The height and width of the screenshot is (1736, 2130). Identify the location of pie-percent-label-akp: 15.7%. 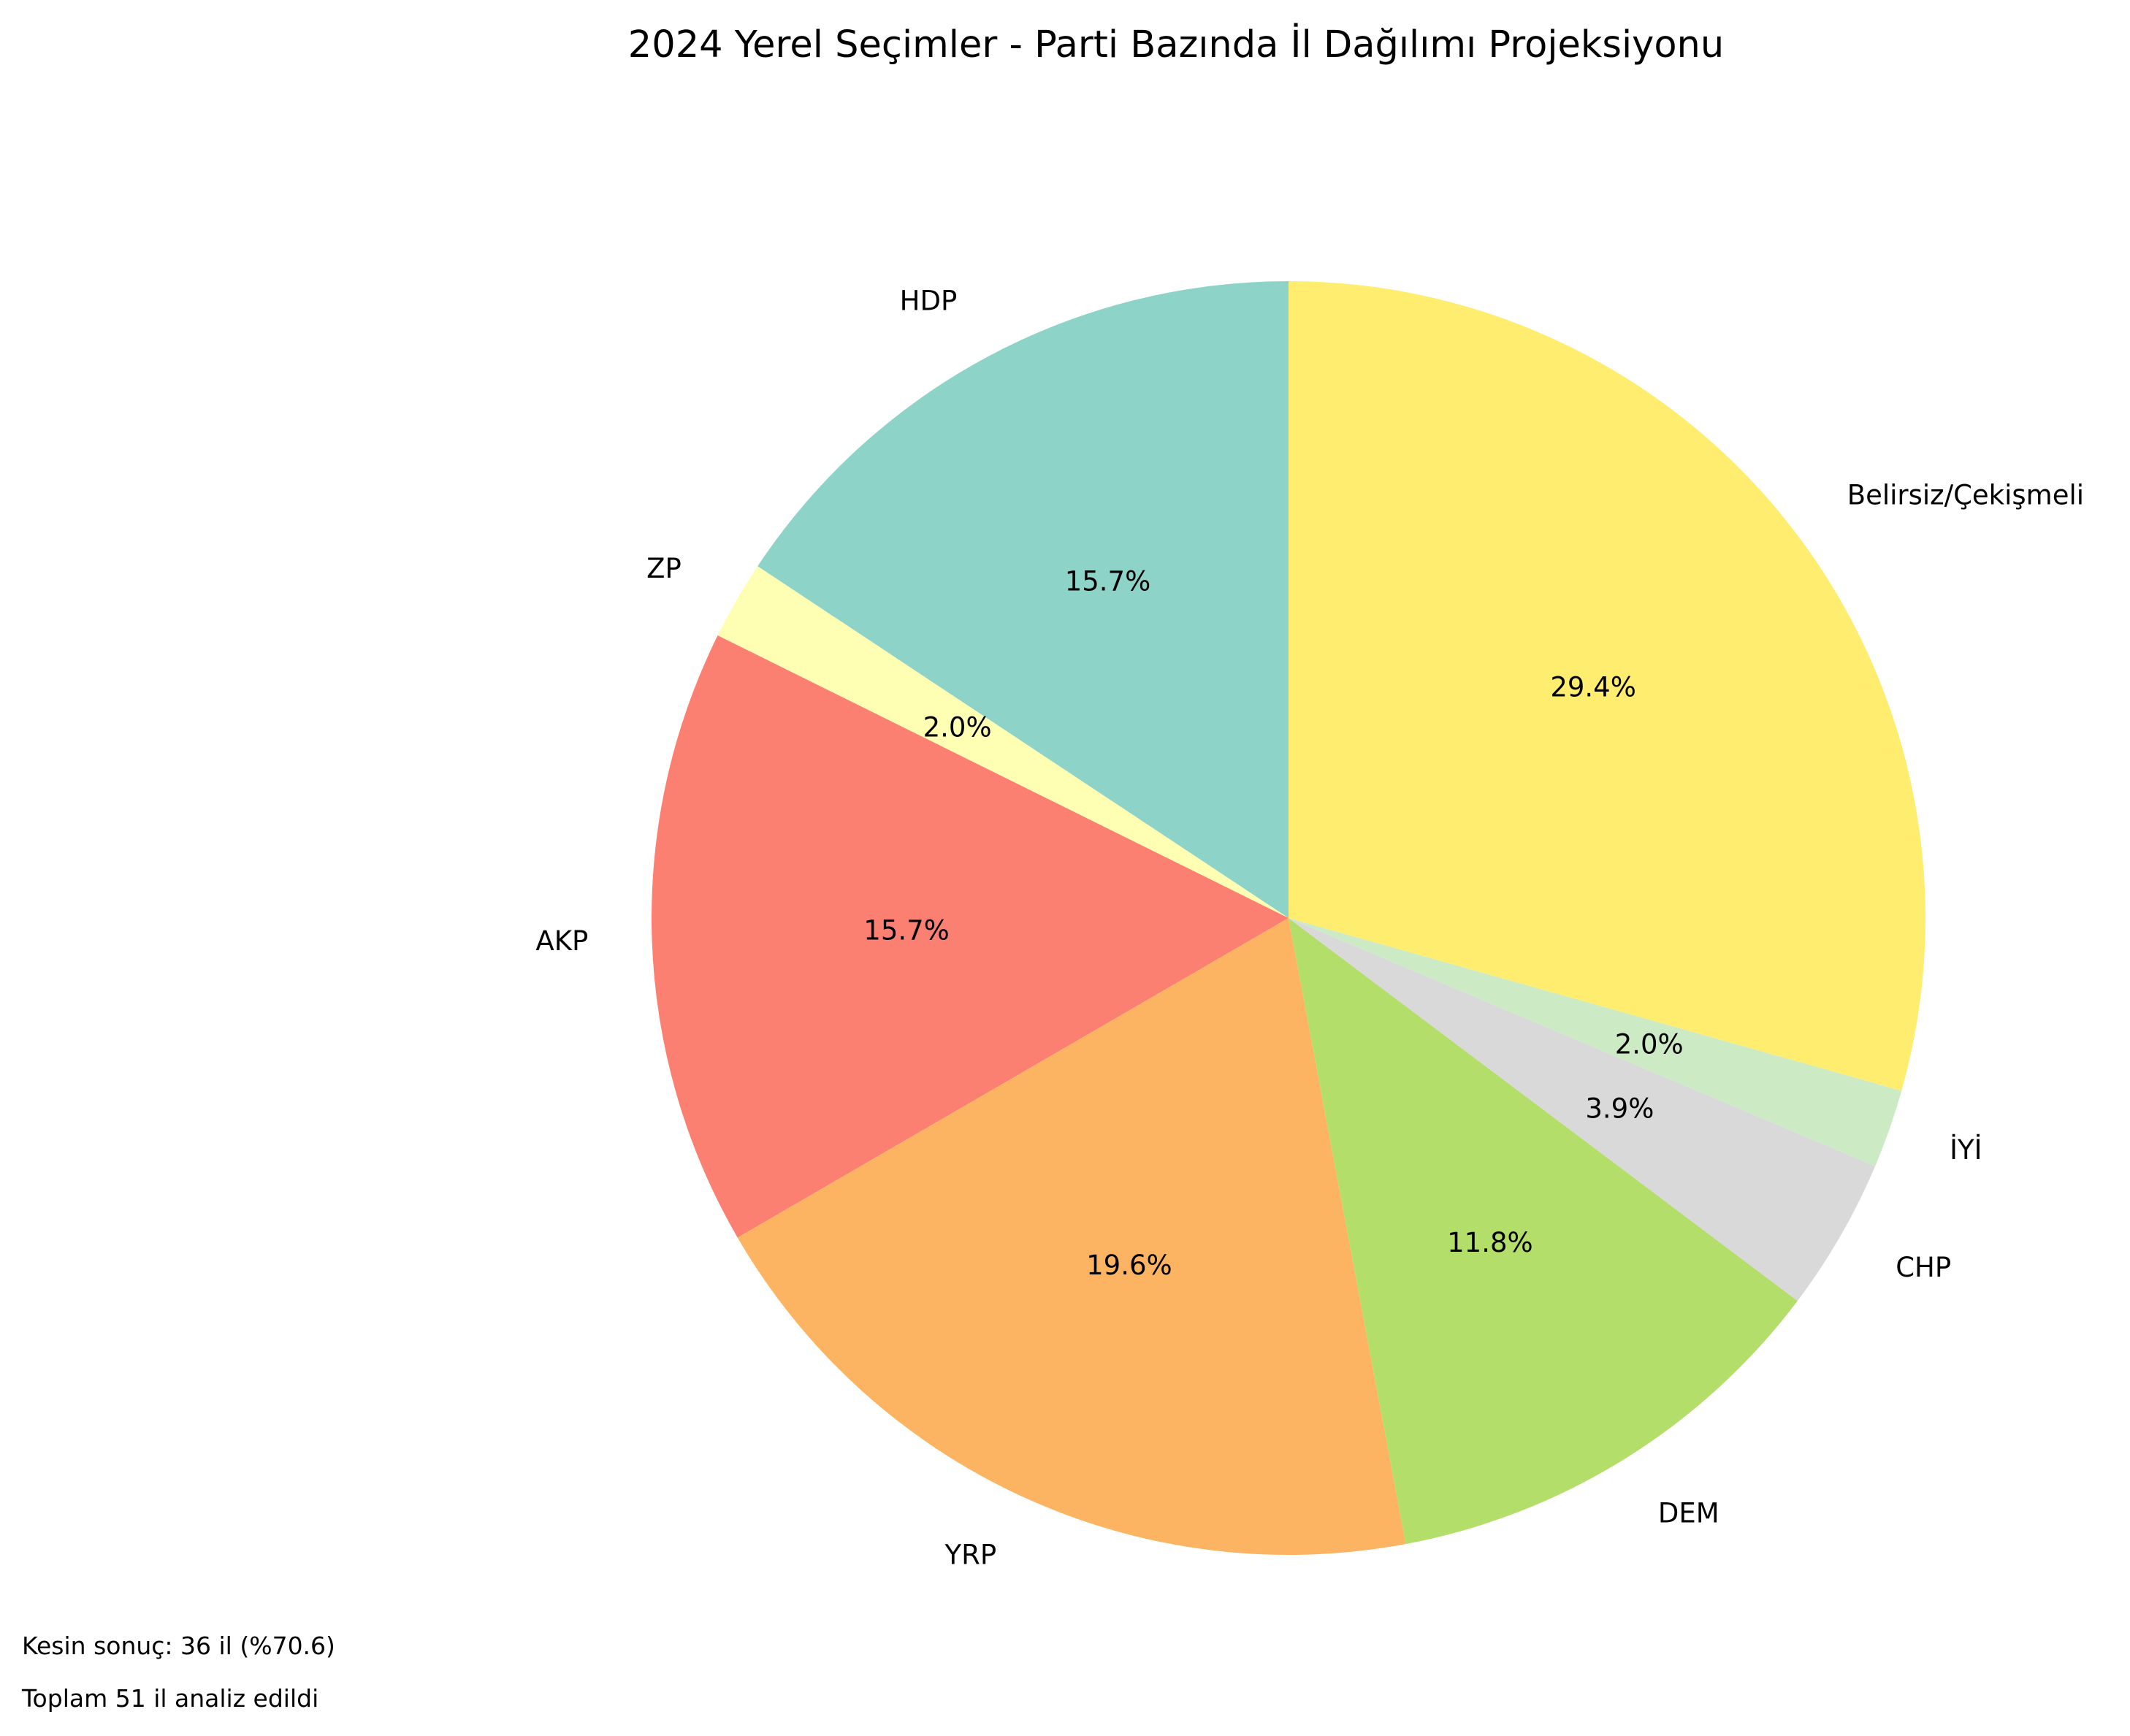
(906, 931).